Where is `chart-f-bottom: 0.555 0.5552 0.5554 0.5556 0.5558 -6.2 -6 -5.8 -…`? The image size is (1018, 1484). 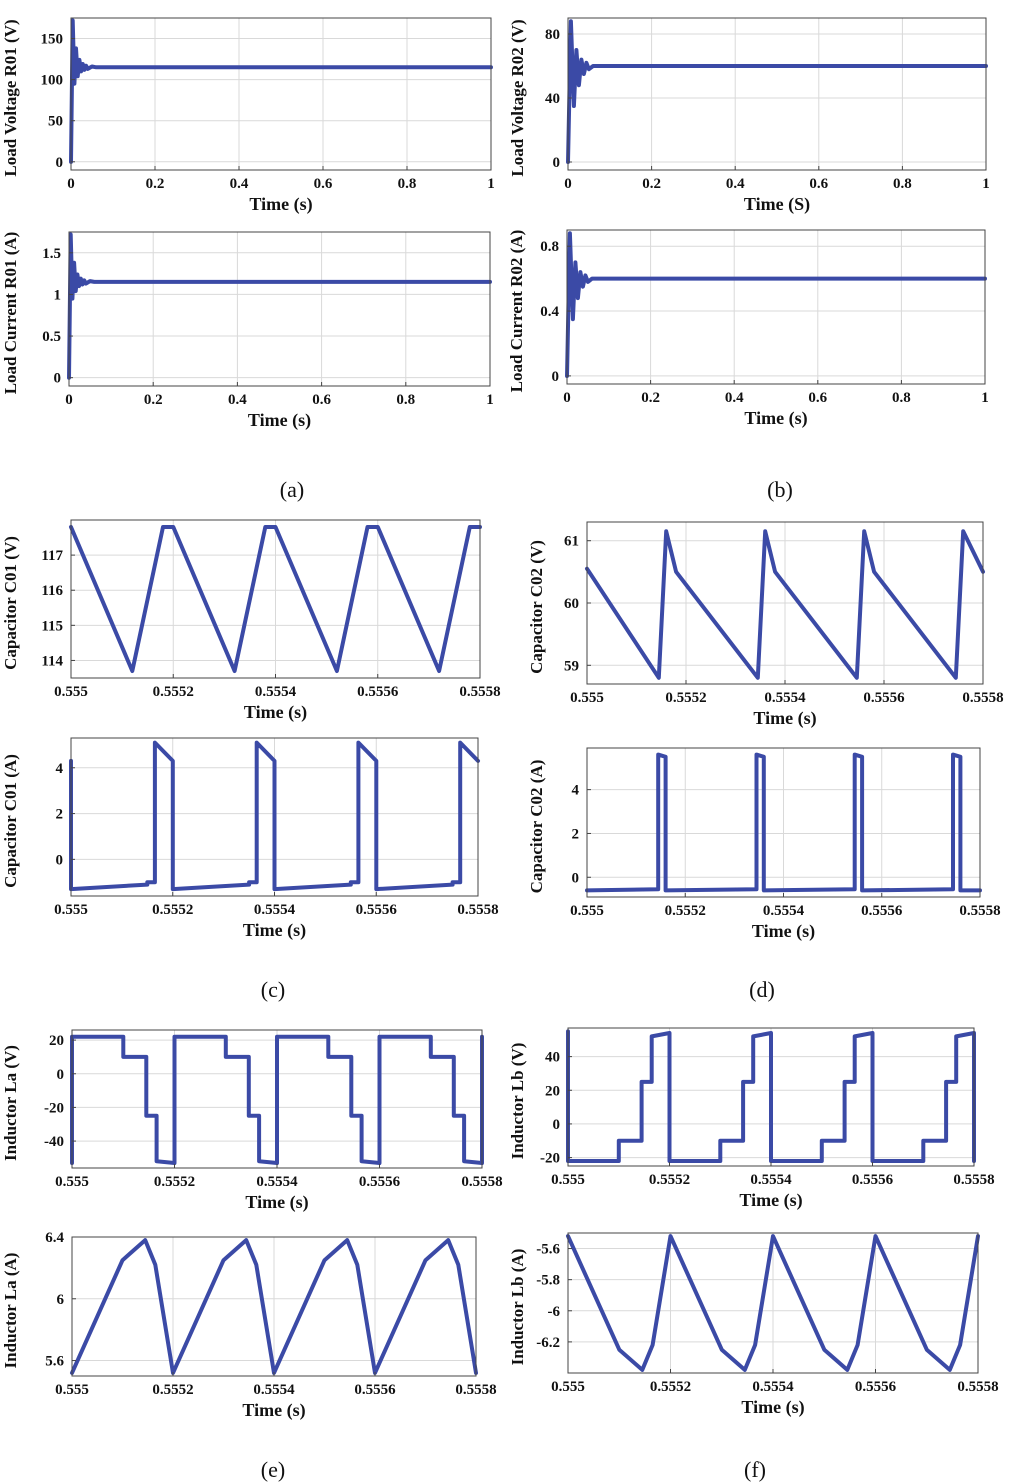
chart-f-bottom: 0.555 0.5552 0.5554 0.5556 0.5558 -6.2 -6 -5.8 -… is located at coordinates (753, 1325).